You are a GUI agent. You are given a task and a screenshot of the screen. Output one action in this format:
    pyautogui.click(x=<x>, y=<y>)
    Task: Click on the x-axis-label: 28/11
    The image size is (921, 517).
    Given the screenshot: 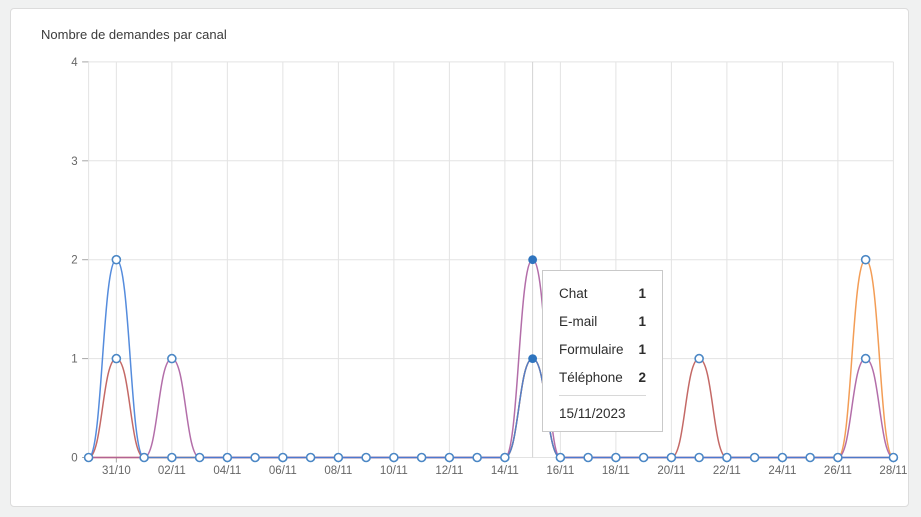 What is the action you would take?
    pyautogui.click(x=893, y=471)
    